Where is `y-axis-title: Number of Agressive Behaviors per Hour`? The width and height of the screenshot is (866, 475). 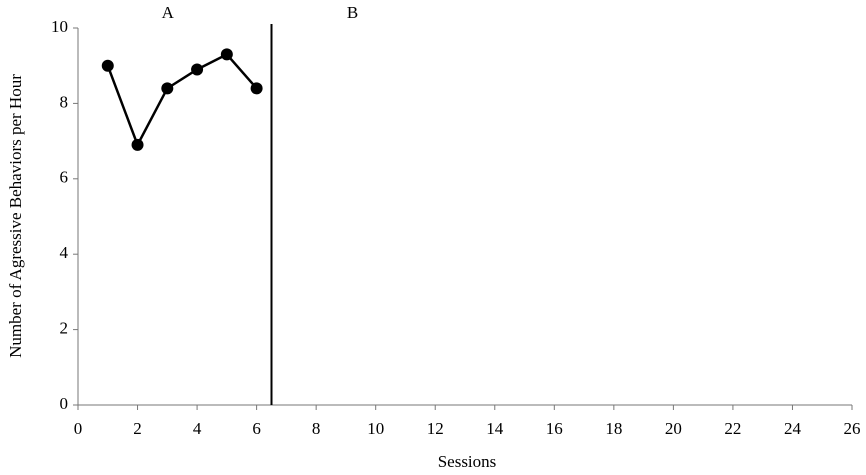 y-axis-title: Number of Agressive Behaviors per Hour is located at coordinates (15, 216).